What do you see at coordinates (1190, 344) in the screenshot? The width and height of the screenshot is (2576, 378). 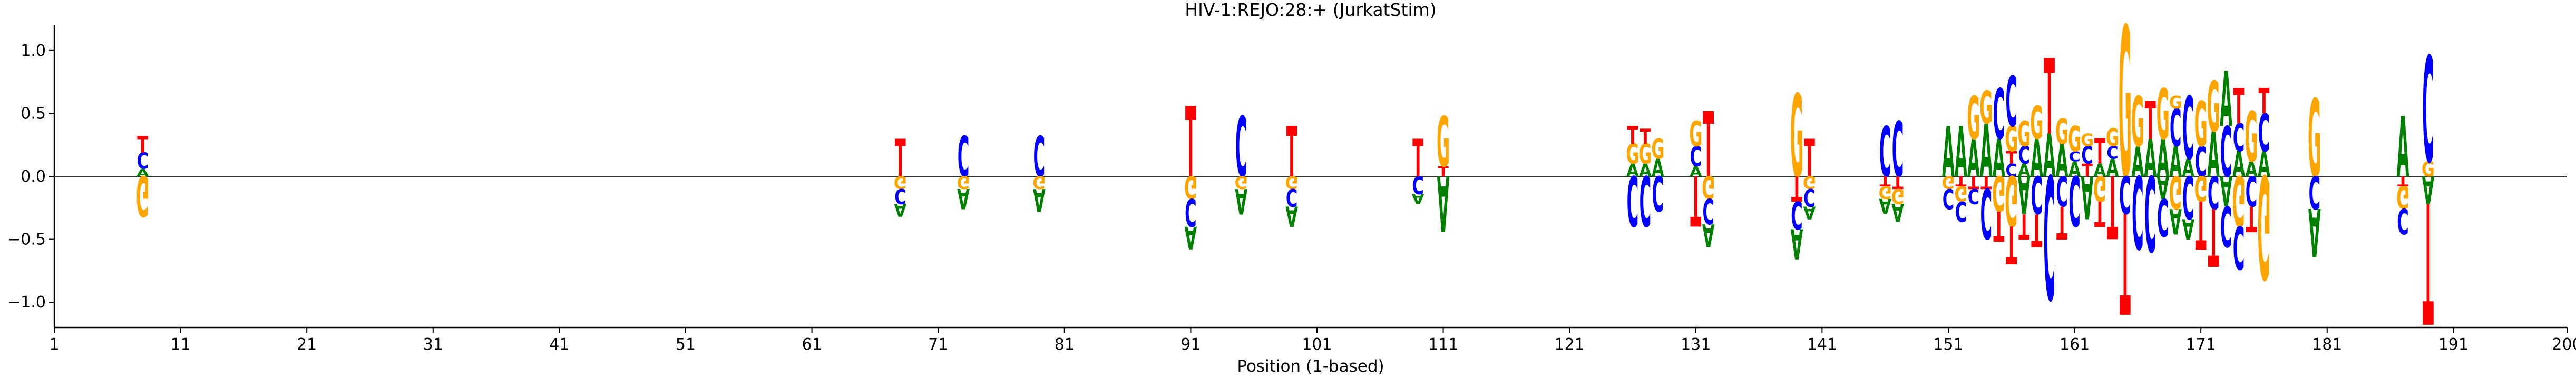 I see `x-tick-label: 91` at bounding box center [1190, 344].